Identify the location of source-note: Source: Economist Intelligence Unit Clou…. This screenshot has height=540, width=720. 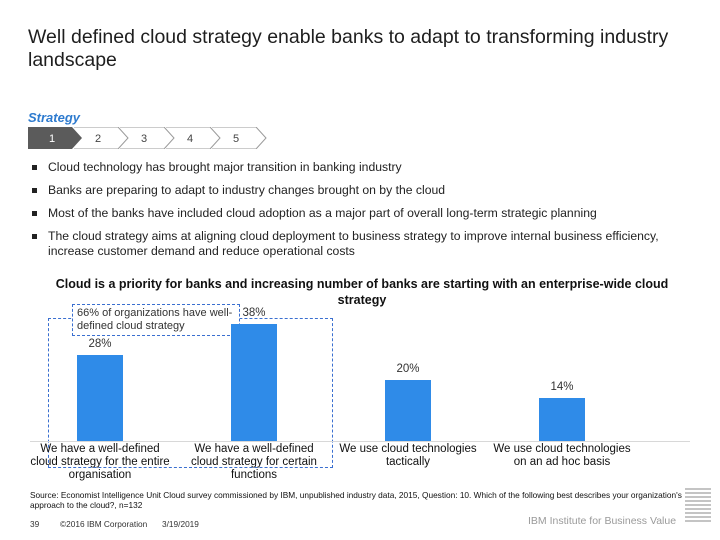
(356, 500).